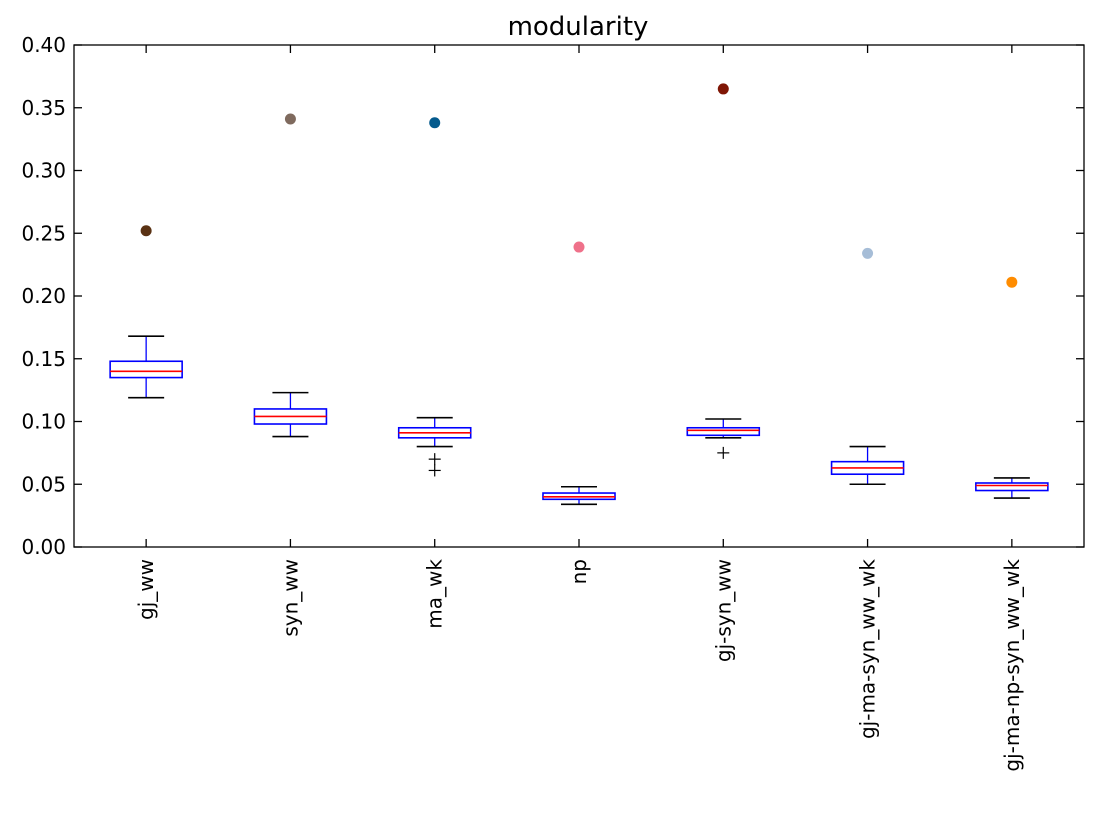 The image size is (1097, 817). Describe the element at coordinates (1012, 408) in the screenshot. I see `box-group-gj-ma-np-syn_ww_wk: gj-ma-np-syn_ww_wk` at that location.